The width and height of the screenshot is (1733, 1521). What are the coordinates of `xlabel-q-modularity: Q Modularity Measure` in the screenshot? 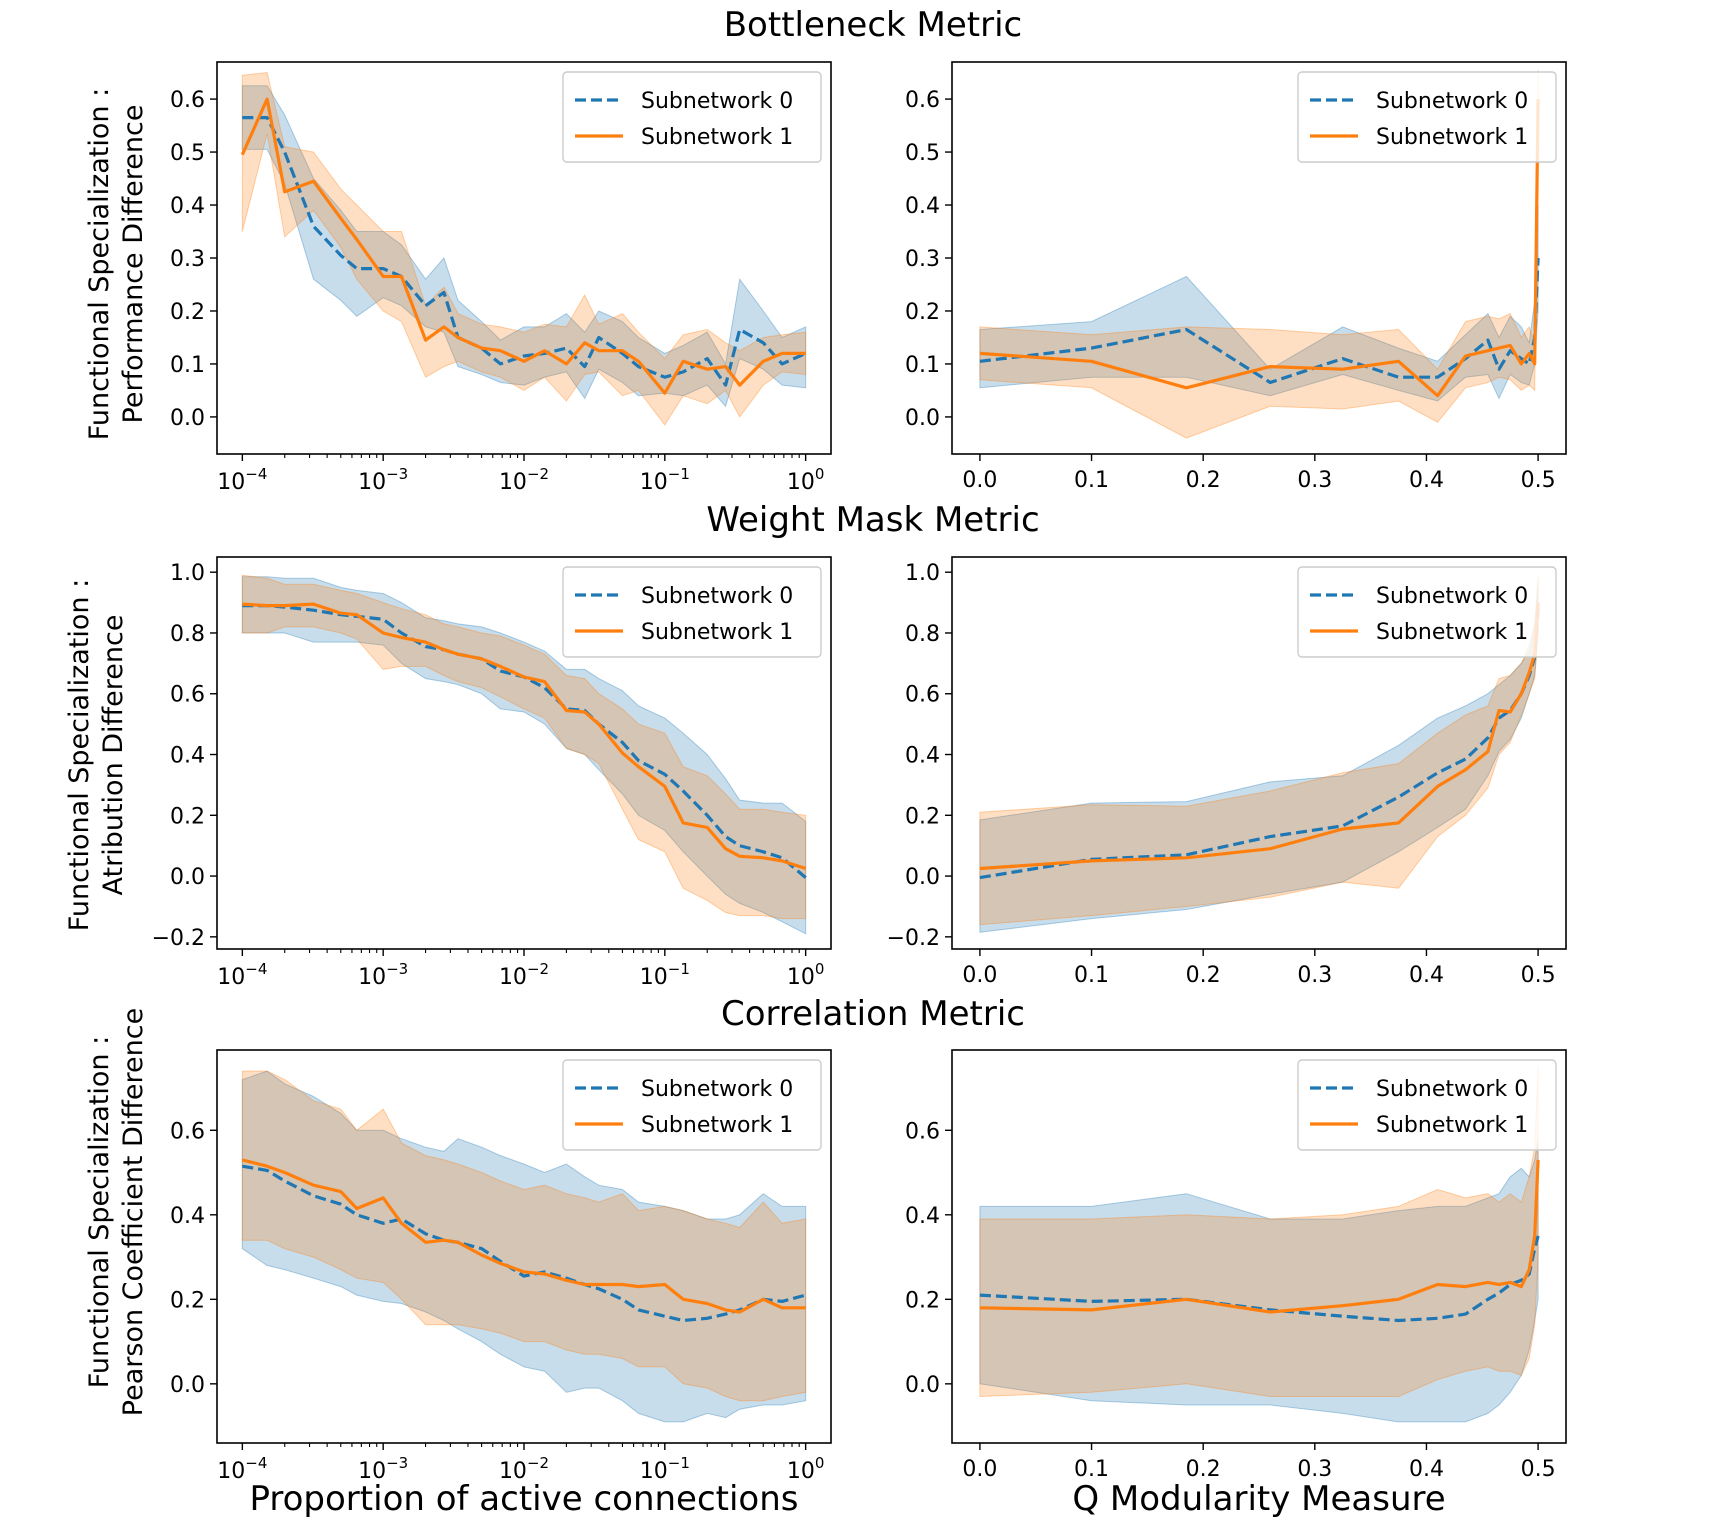 It's located at (1258, 1499).